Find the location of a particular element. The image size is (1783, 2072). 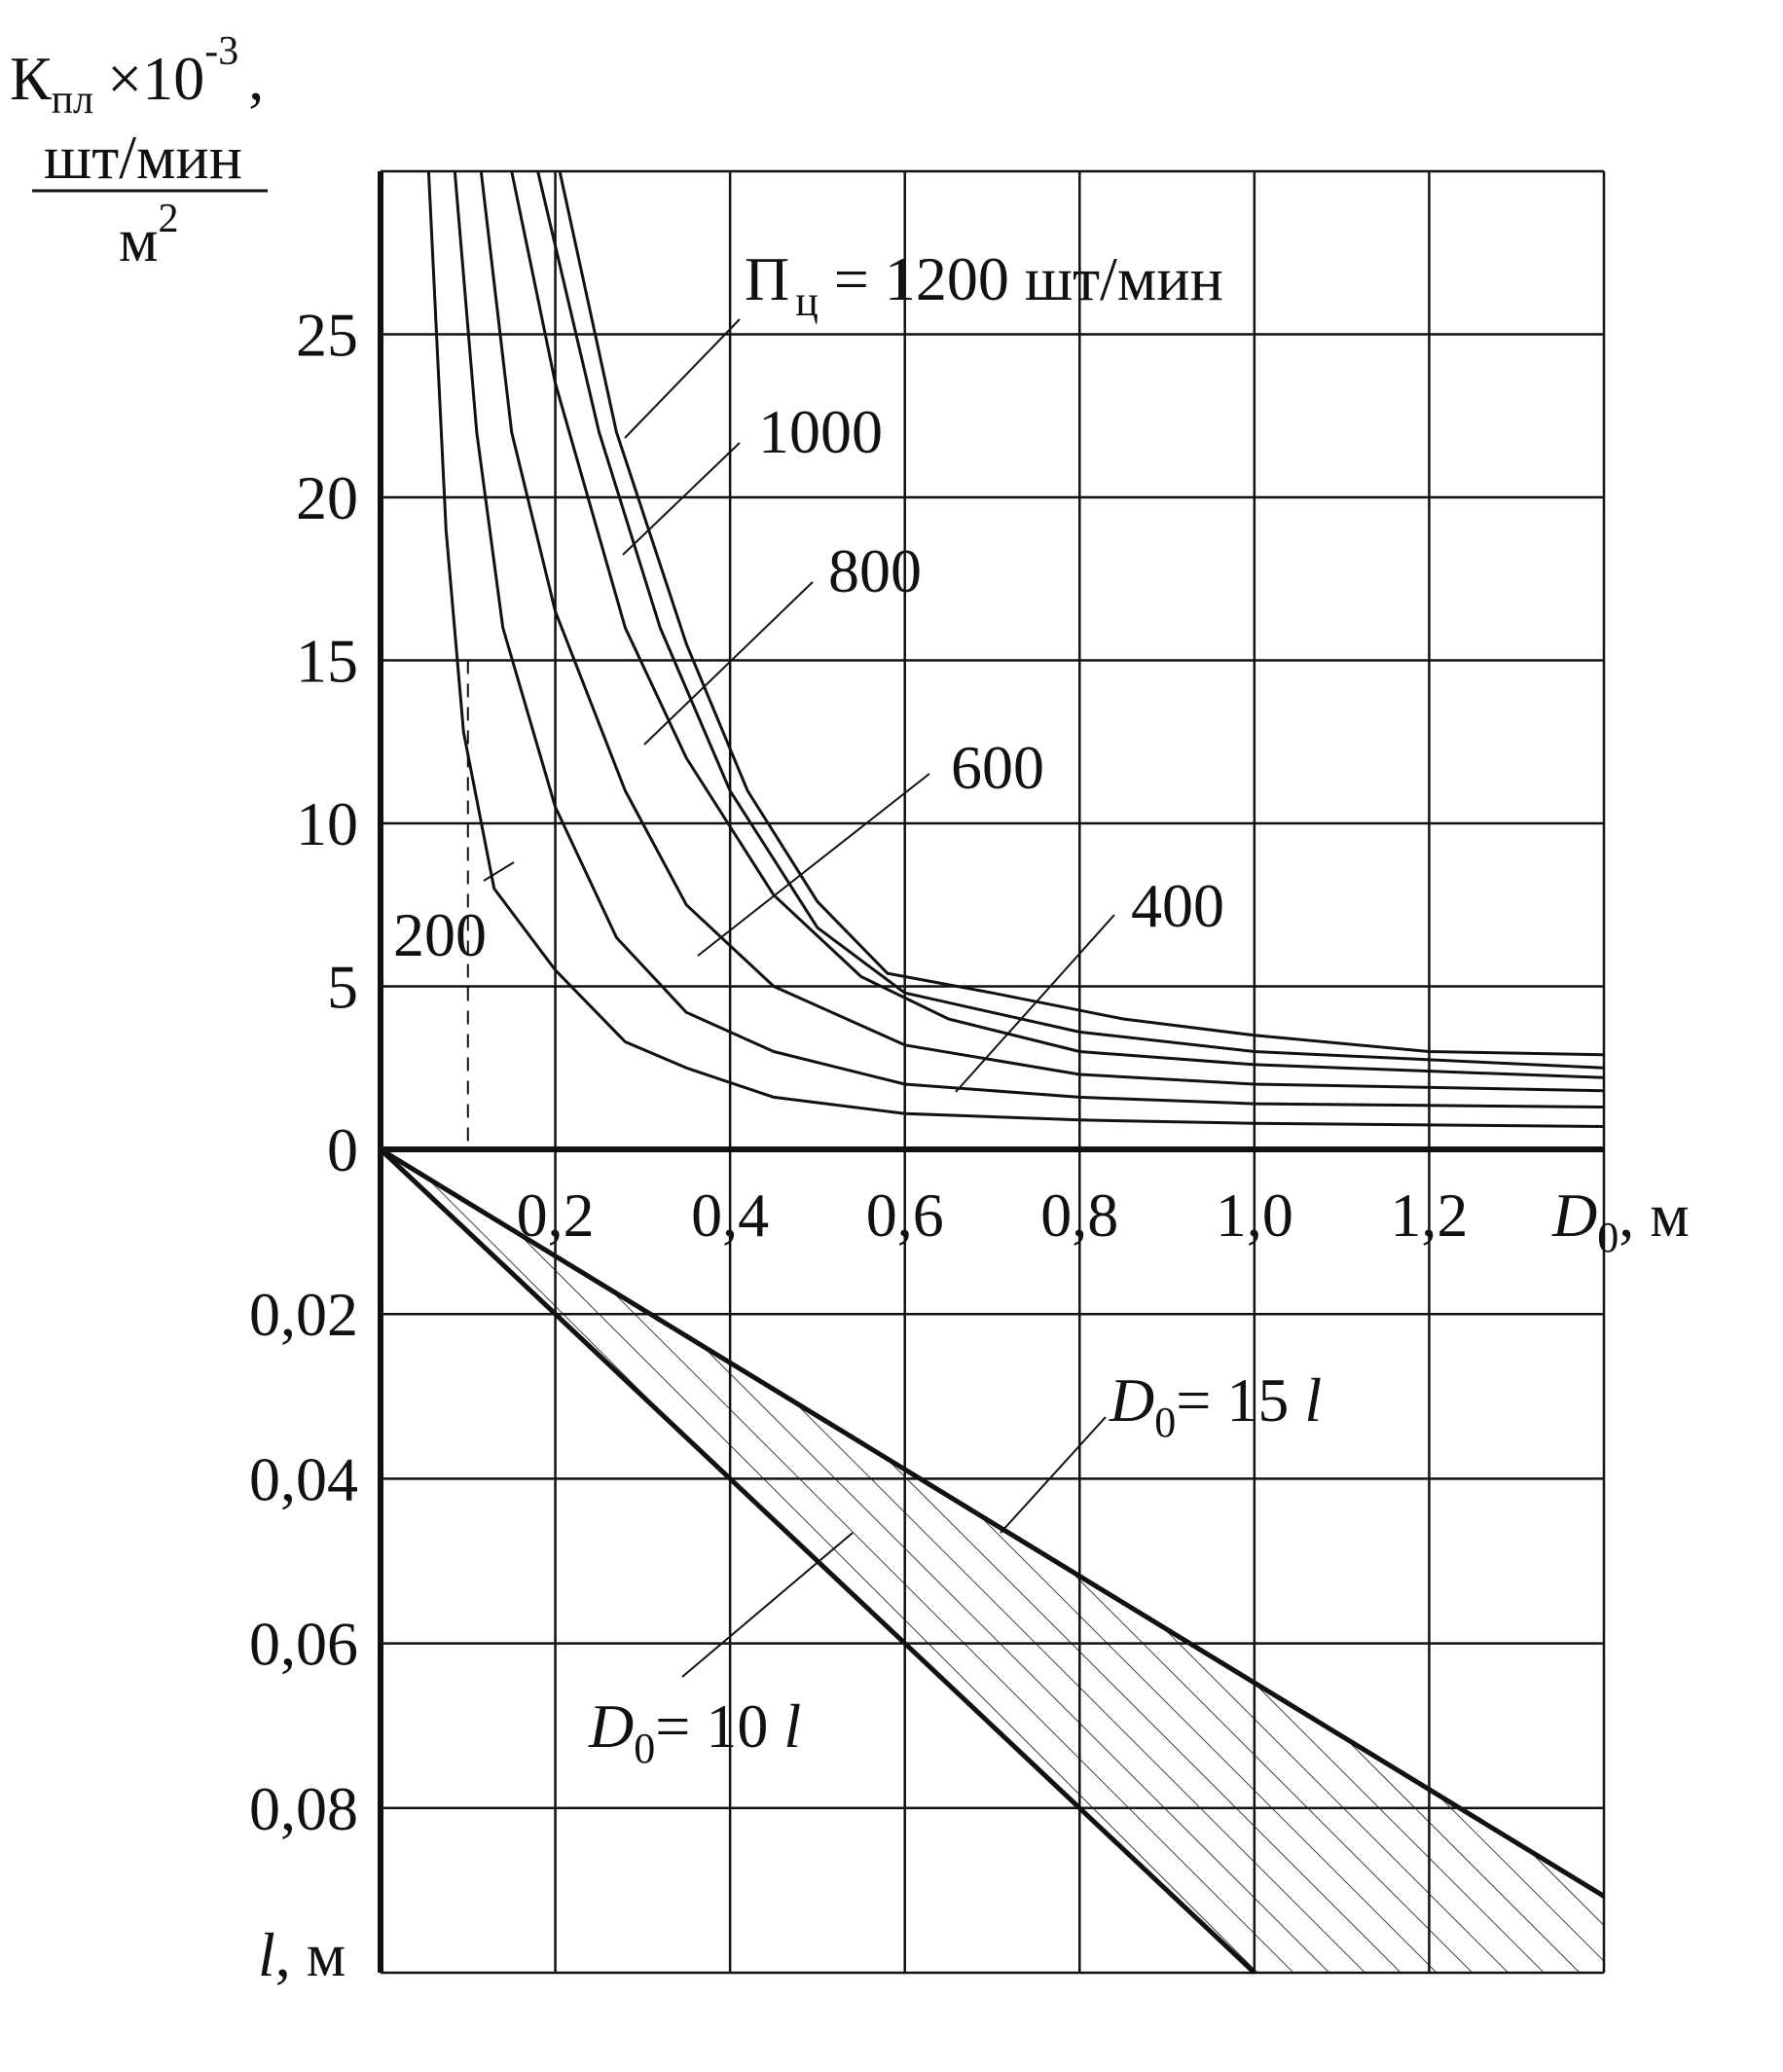

x-tick-label: 0,4 is located at coordinates (730, 1215).